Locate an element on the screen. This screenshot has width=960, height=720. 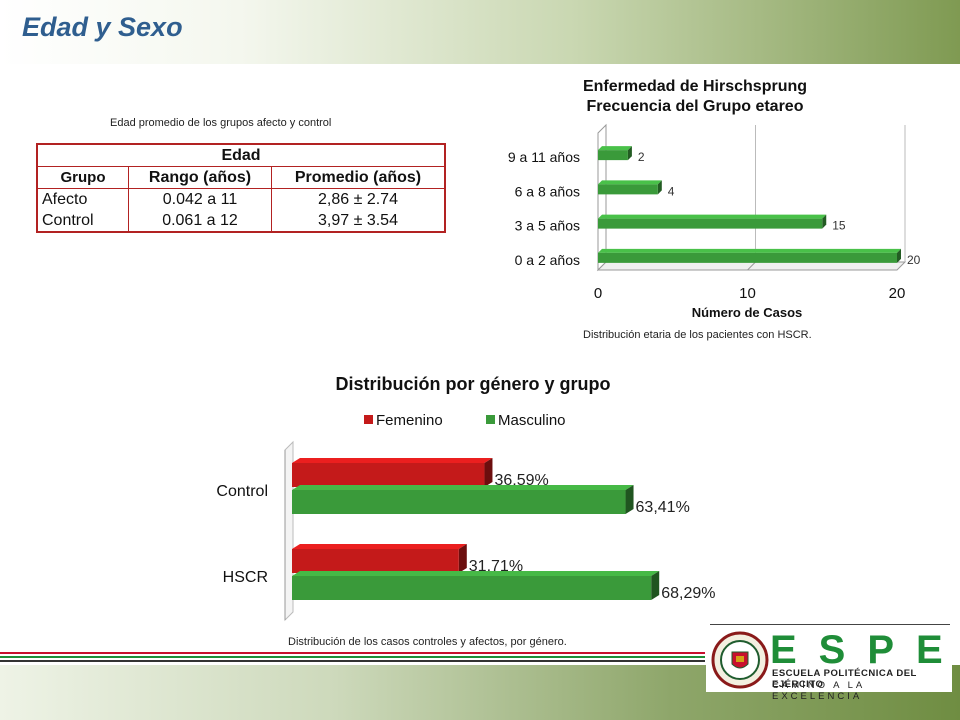
table-cell: 3,97 ± 3.54 is located at coordinates (358, 220).